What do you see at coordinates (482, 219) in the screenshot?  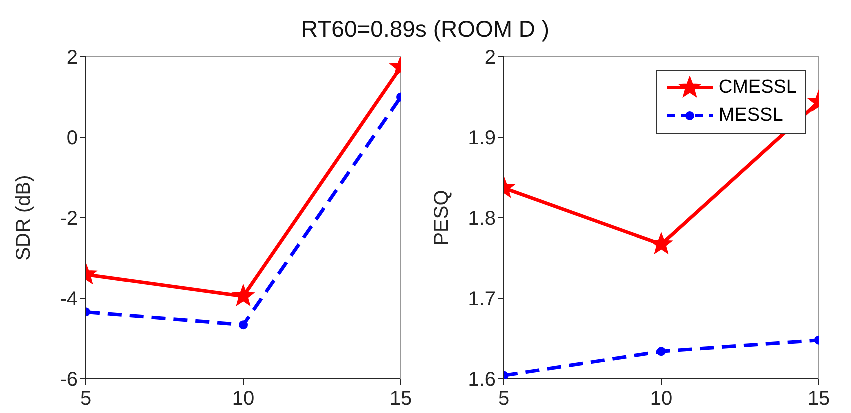 I see `y-tick-label: 1.8` at bounding box center [482, 219].